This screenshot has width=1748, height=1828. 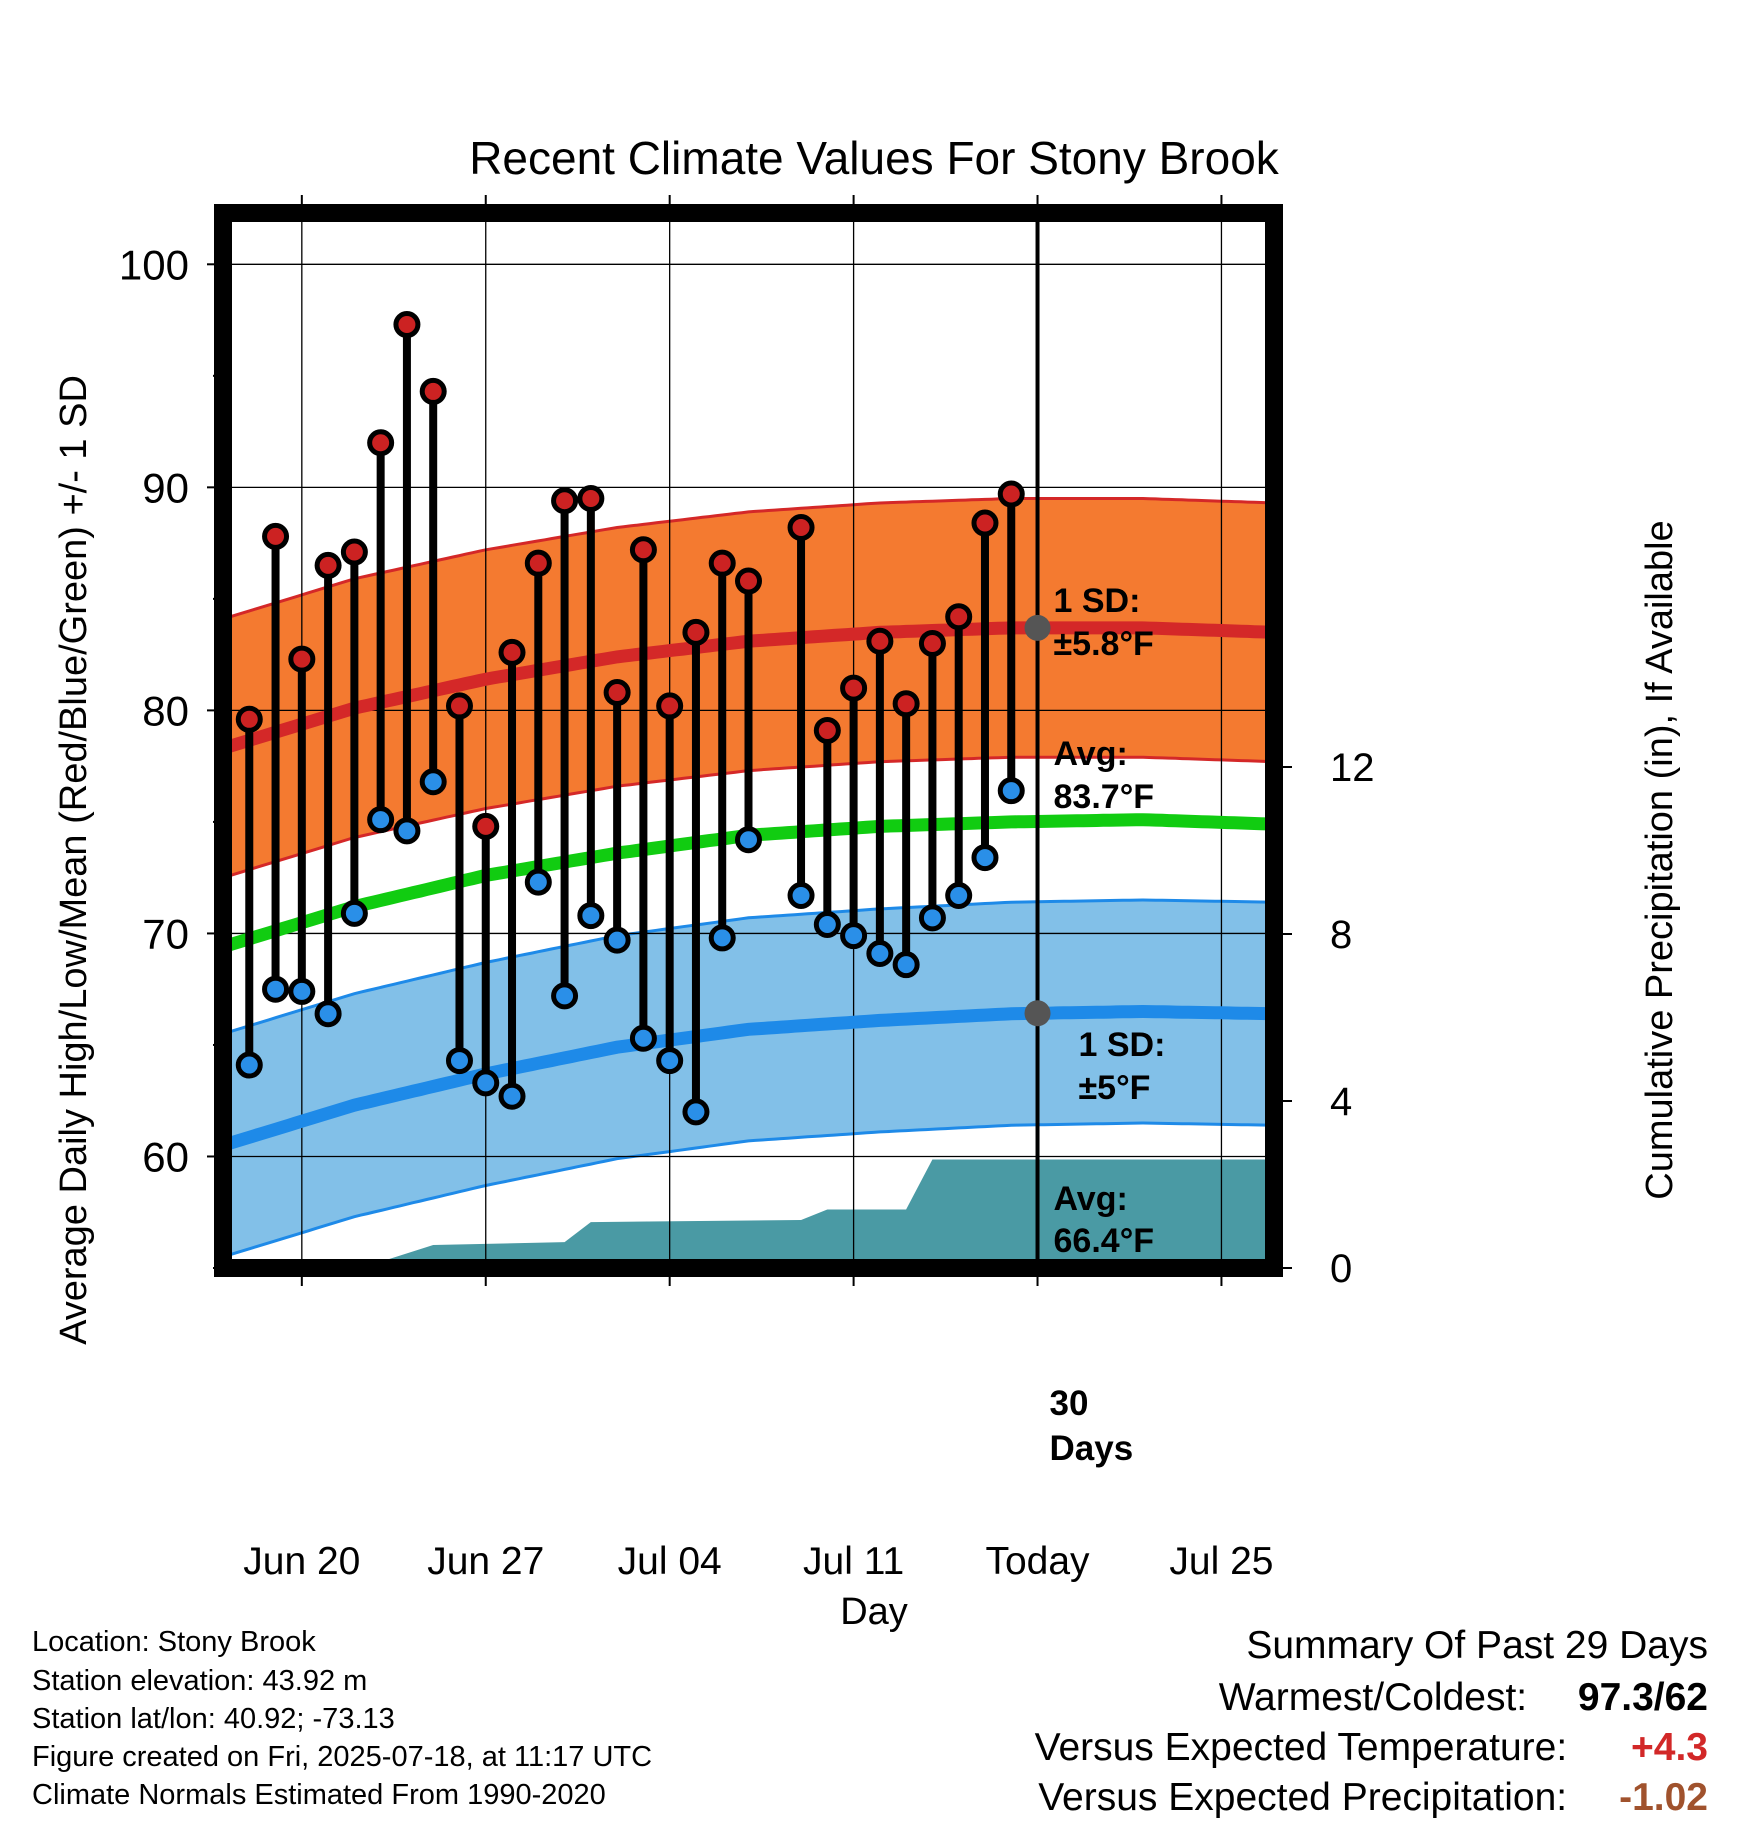 I want to click on summary-precip-row: Versus Expected Precipitation: -1.02, so click(x=1373, y=1798).